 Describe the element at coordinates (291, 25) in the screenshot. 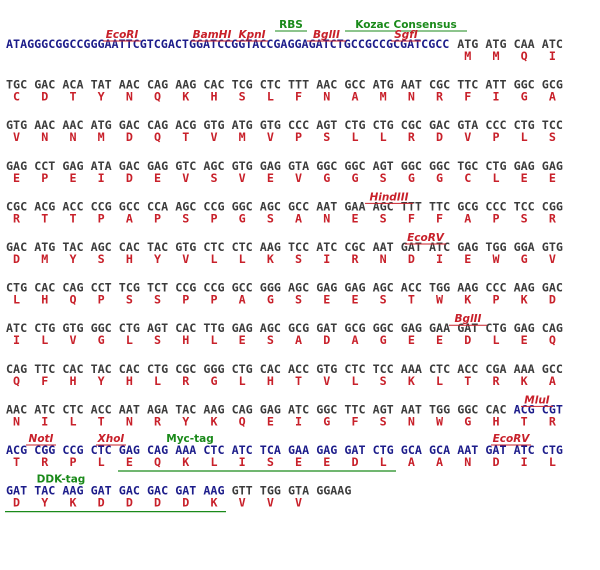

I see `annotation-label: RBS` at that location.